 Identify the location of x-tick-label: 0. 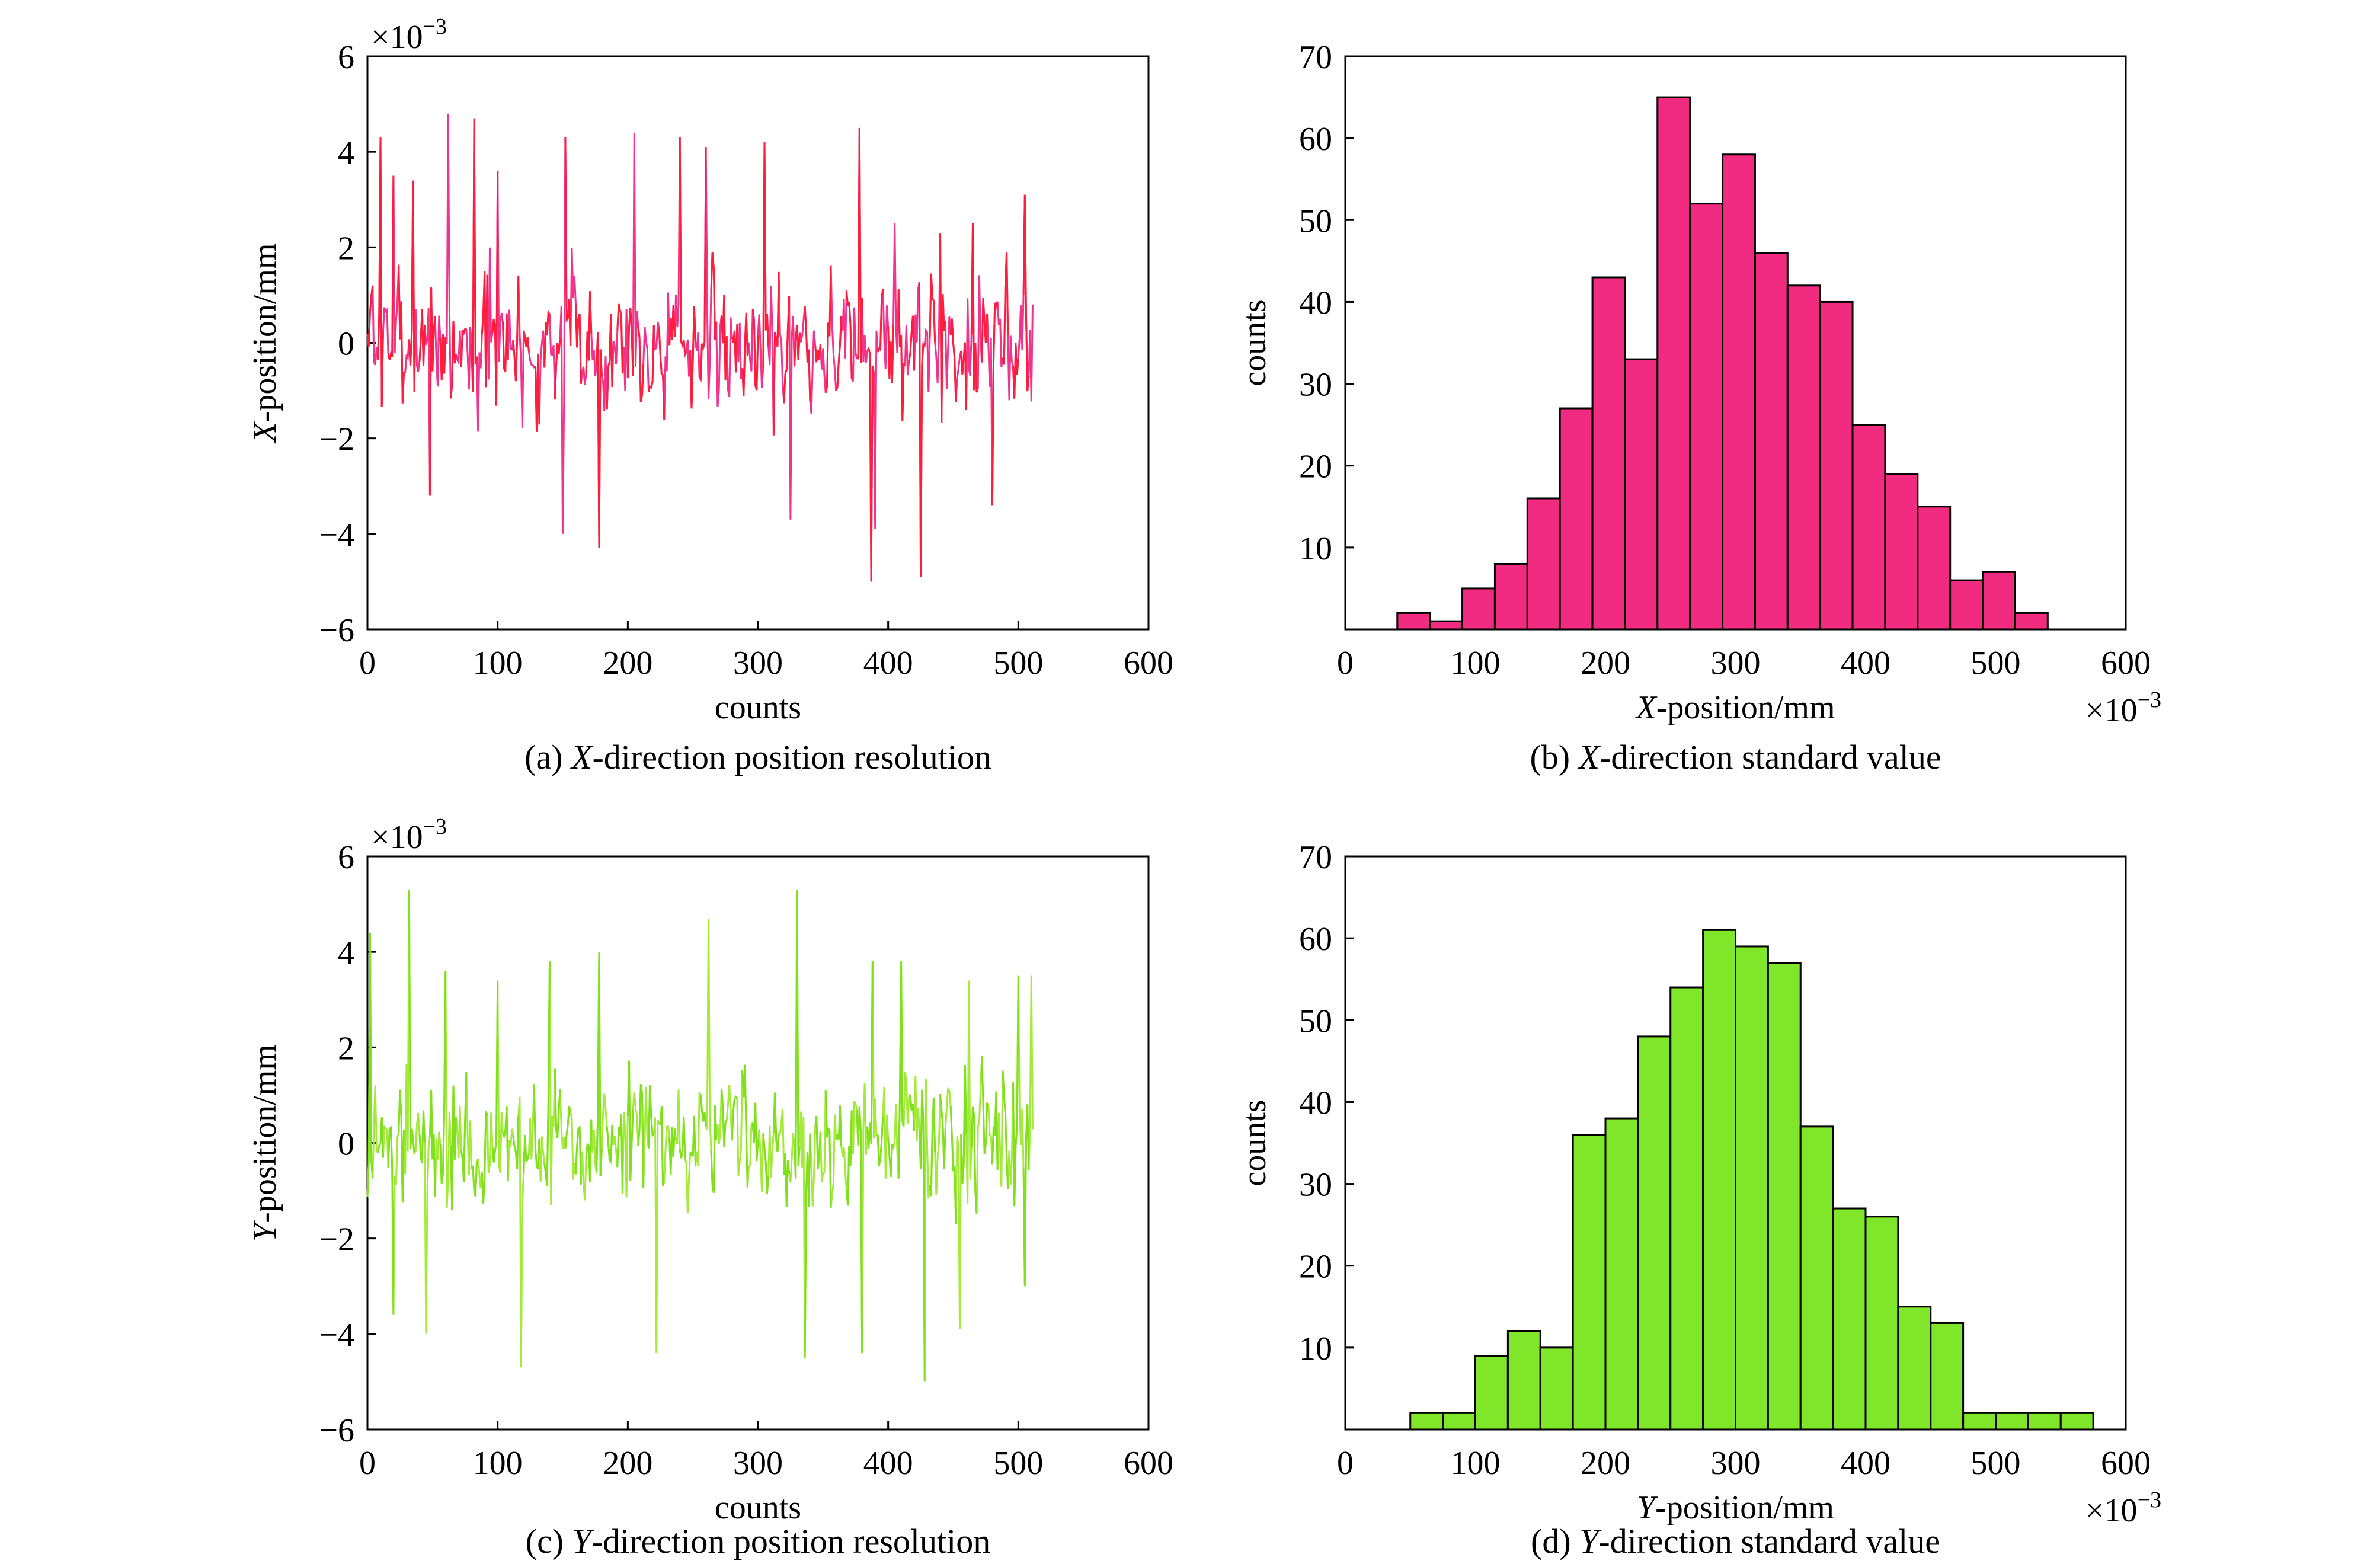
(1345, 1463).